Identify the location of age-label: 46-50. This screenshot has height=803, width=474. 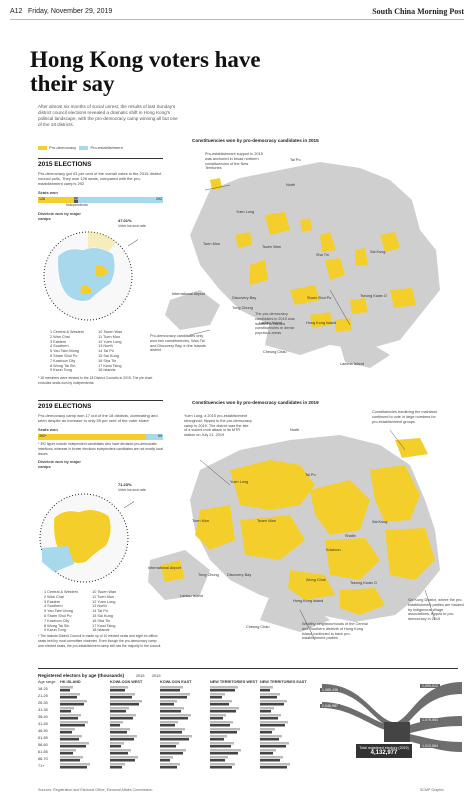
(43, 731).